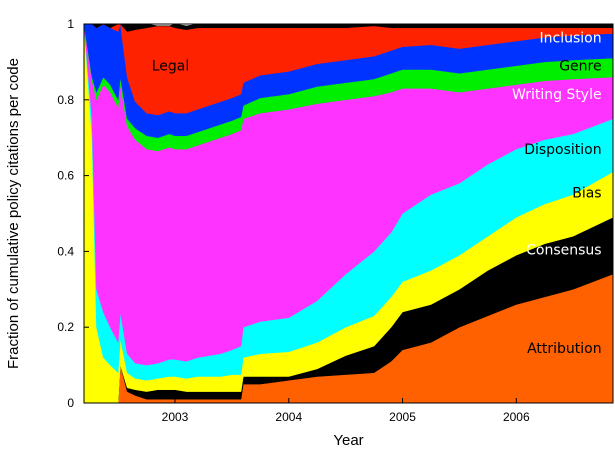 This screenshot has height=451, width=615. What do you see at coordinates (65, 176) in the screenshot?
I see `y-tick-label: 0.6` at bounding box center [65, 176].